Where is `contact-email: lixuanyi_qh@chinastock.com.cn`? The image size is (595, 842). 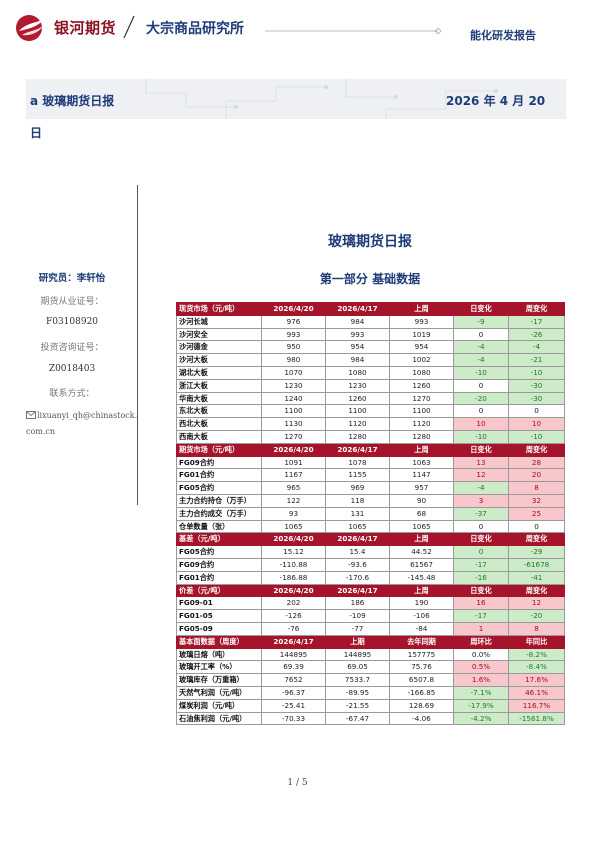
contact-email: lixuanyi_qh@chinastock.com.cn is located at coordinates (82, 424).